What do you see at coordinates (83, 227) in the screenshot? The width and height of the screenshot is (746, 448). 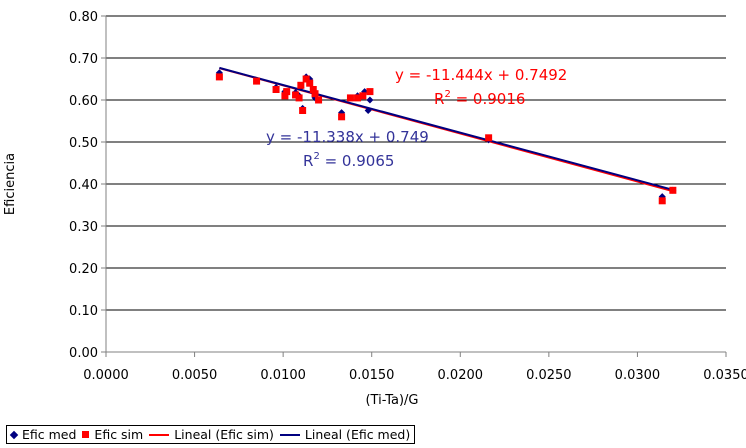 I see `y-tick-label: 0.30` at bounding box center [83, 227].